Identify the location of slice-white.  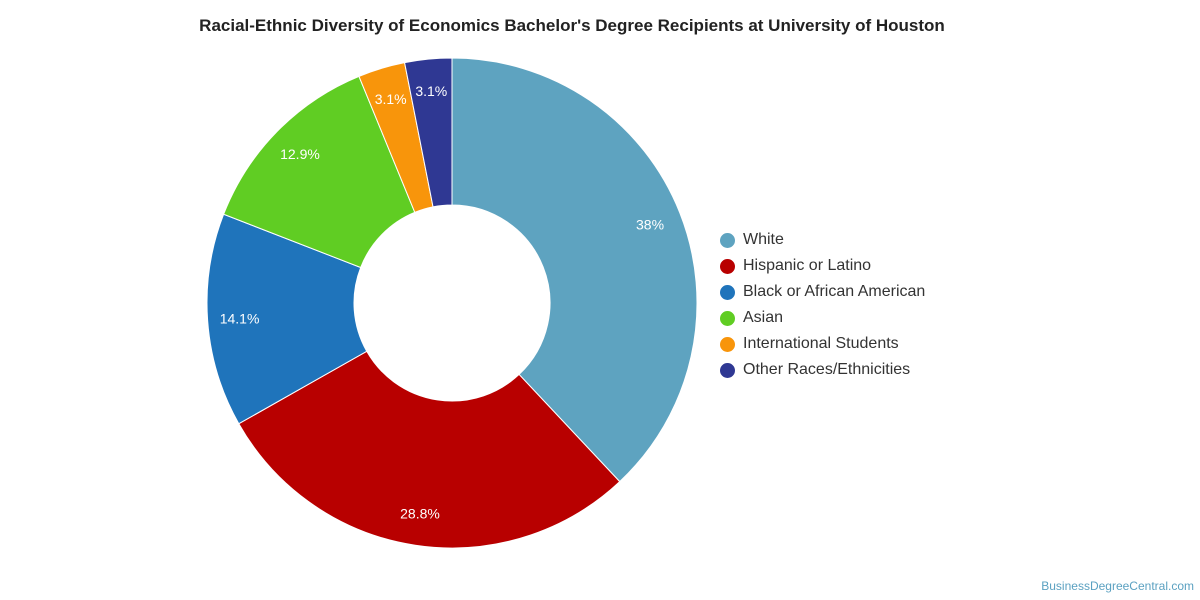
(574, 270).